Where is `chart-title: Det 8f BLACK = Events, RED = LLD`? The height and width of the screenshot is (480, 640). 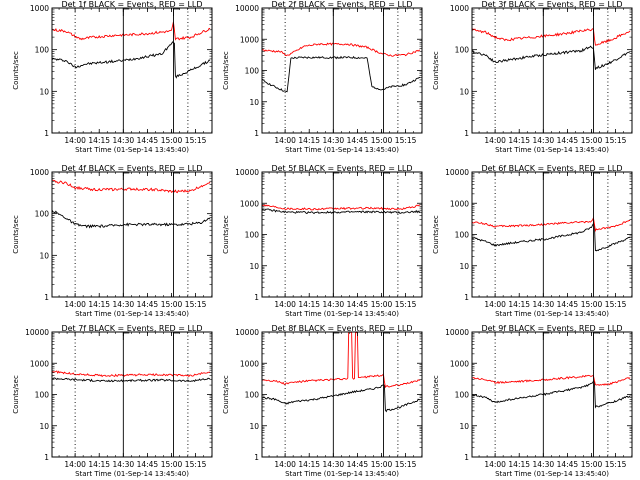
chart-title: Det 8f BLACK = Events, RED = LLD is located at coordinates (341, 328).